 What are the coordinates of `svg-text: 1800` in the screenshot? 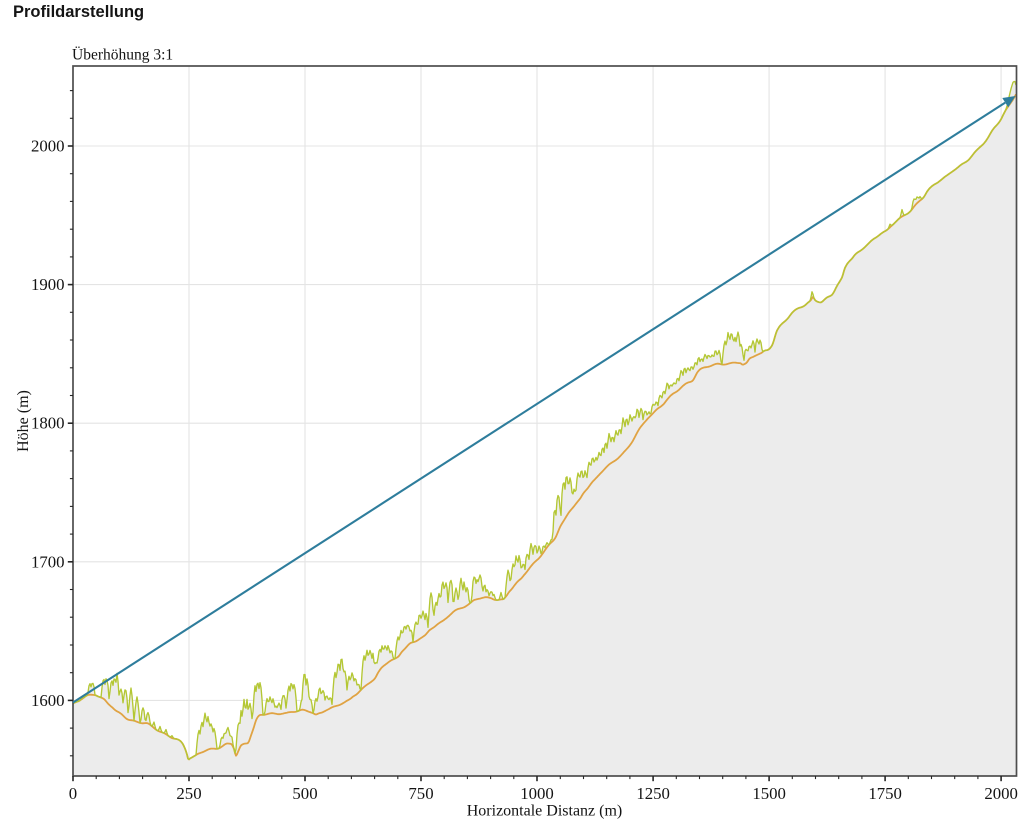 It's located at (48, 423).